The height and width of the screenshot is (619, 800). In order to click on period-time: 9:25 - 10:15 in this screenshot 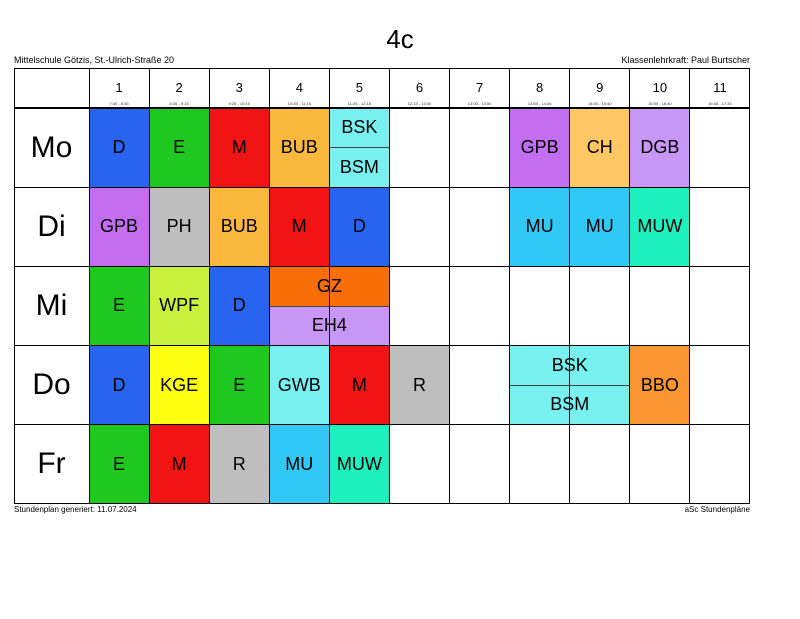, I will do `click(239, 103)`.